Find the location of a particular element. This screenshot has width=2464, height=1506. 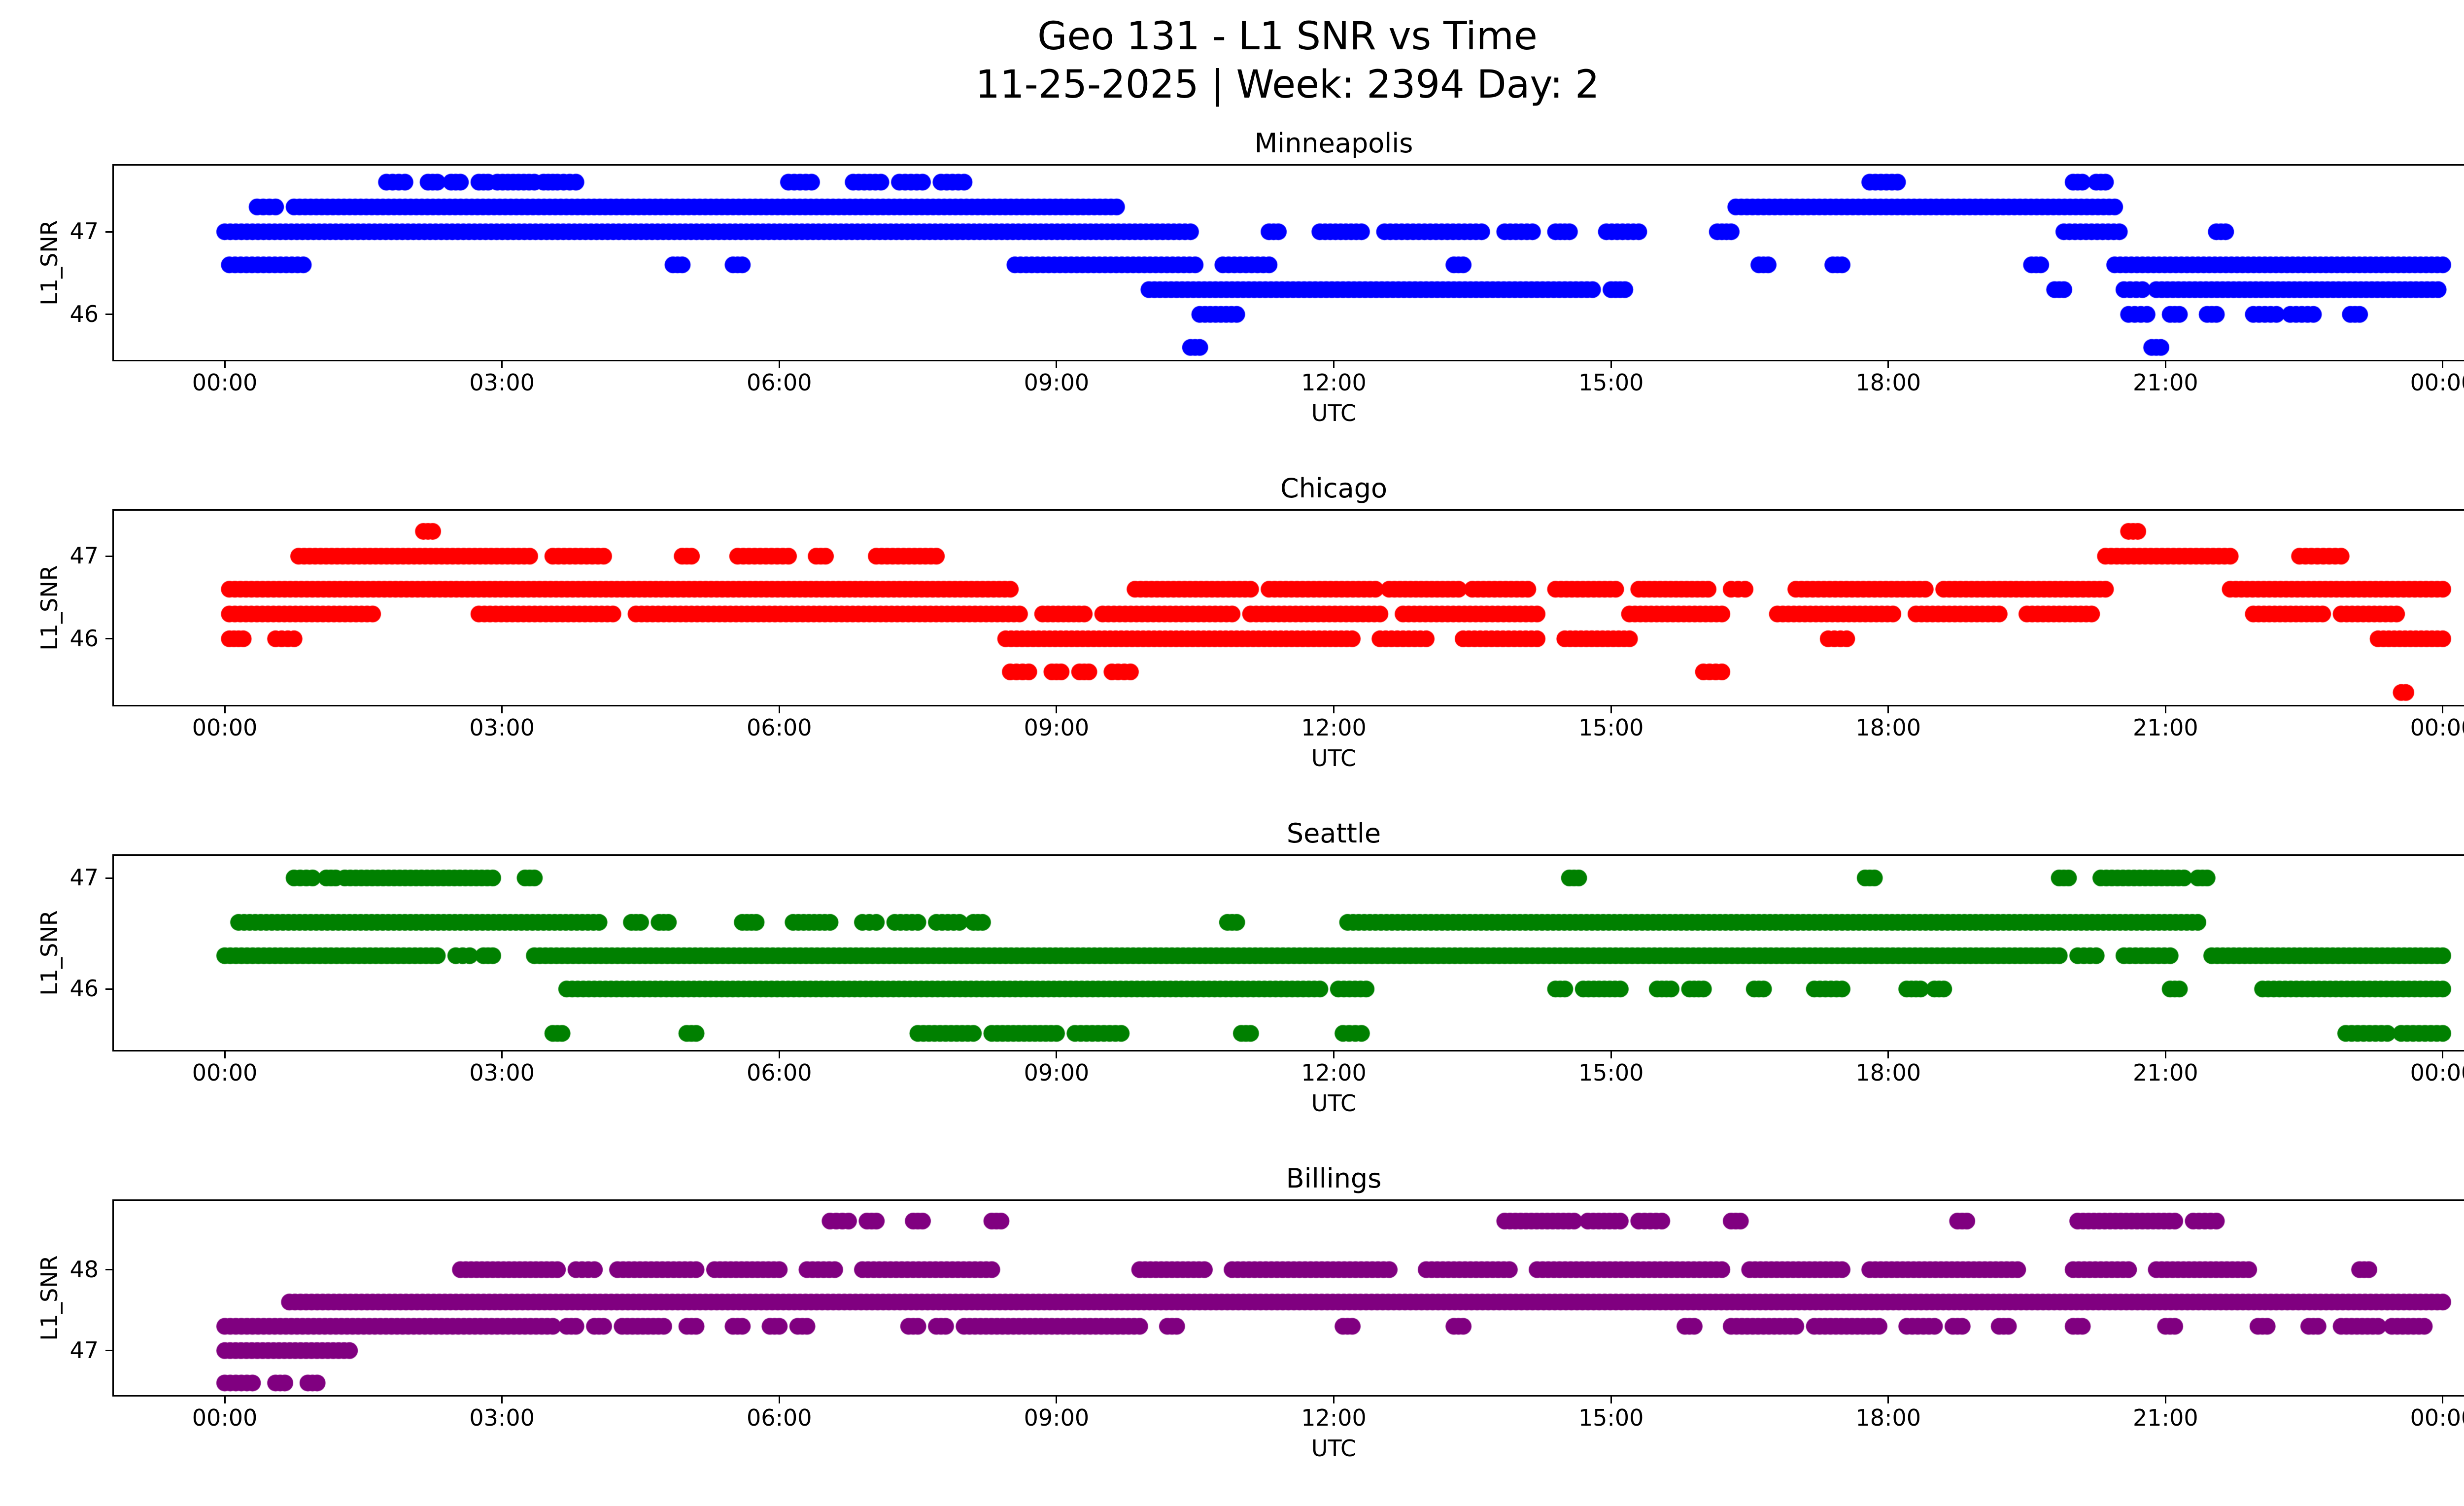

subplot-title: Seattle is located at coordinates (1333, 833).